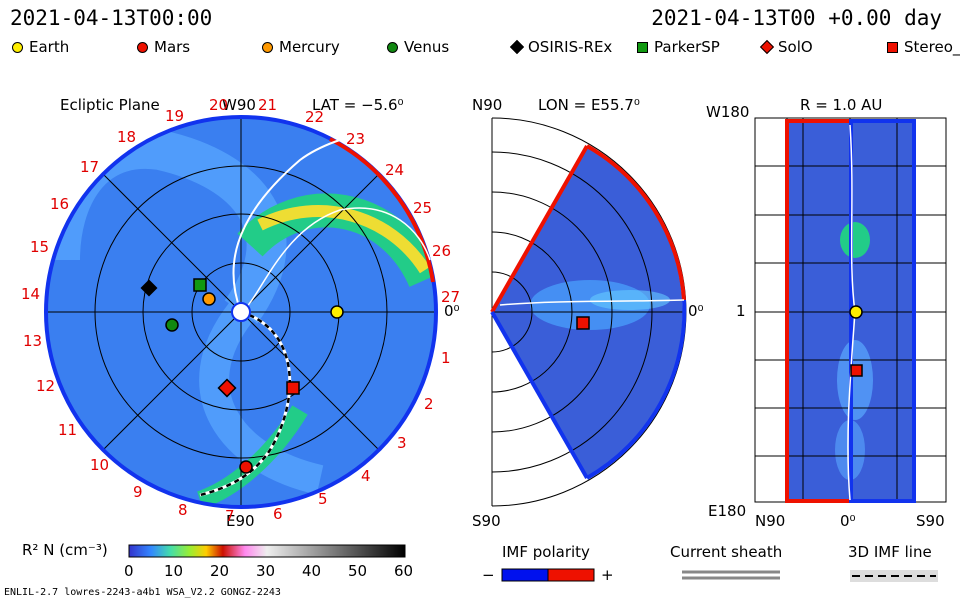 Image resolution: width=960 pixels, height=600 pixels. I want to click on colorbar-tick: 20, so click(220, 571).